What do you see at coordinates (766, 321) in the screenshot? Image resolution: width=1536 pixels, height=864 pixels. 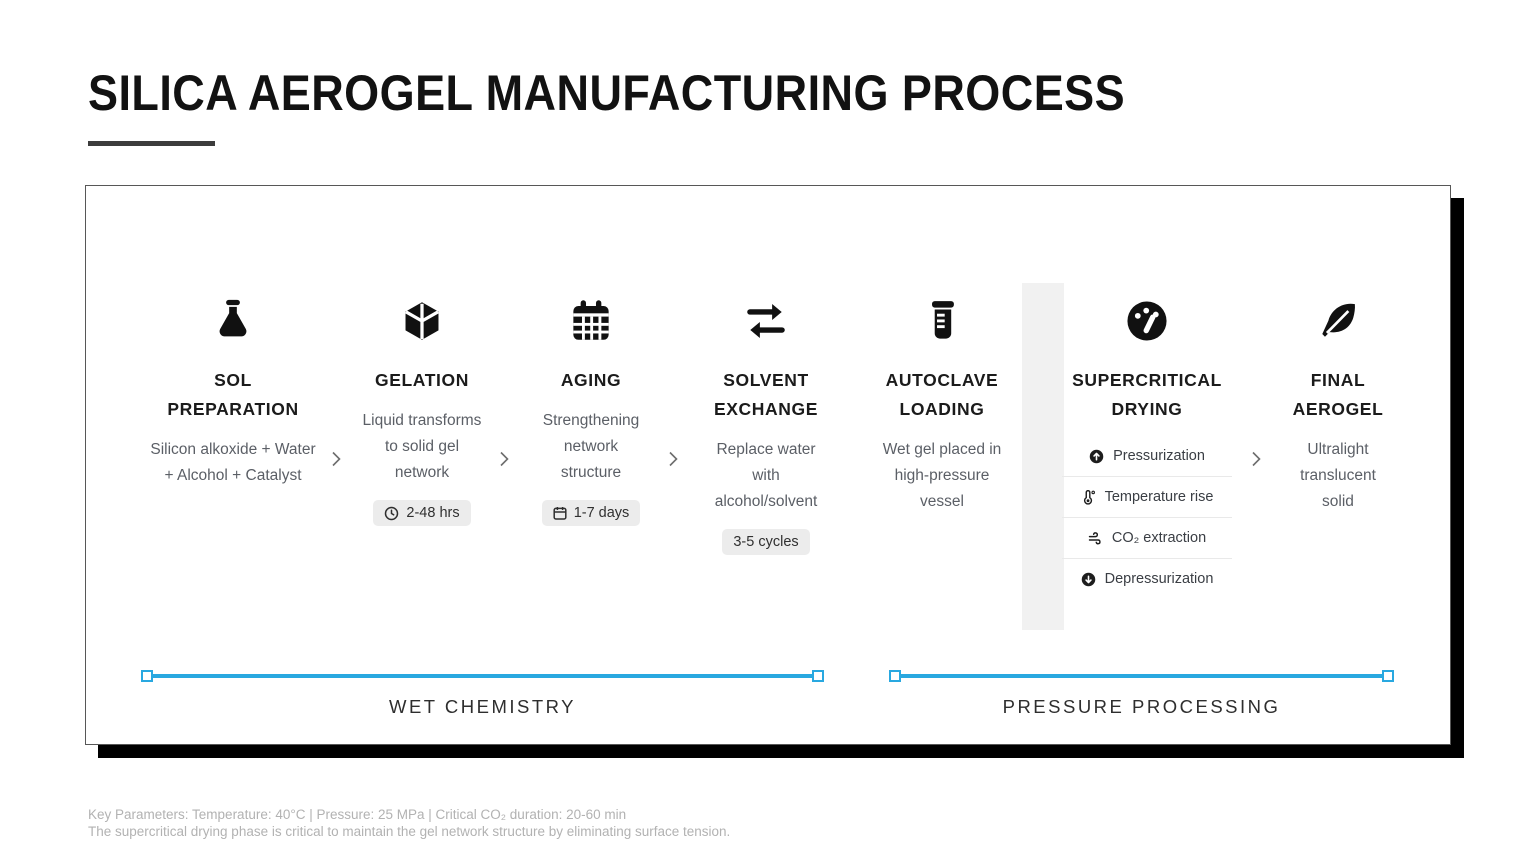 I see `transfer-arrows-icon` at bounding box center [766, 321].